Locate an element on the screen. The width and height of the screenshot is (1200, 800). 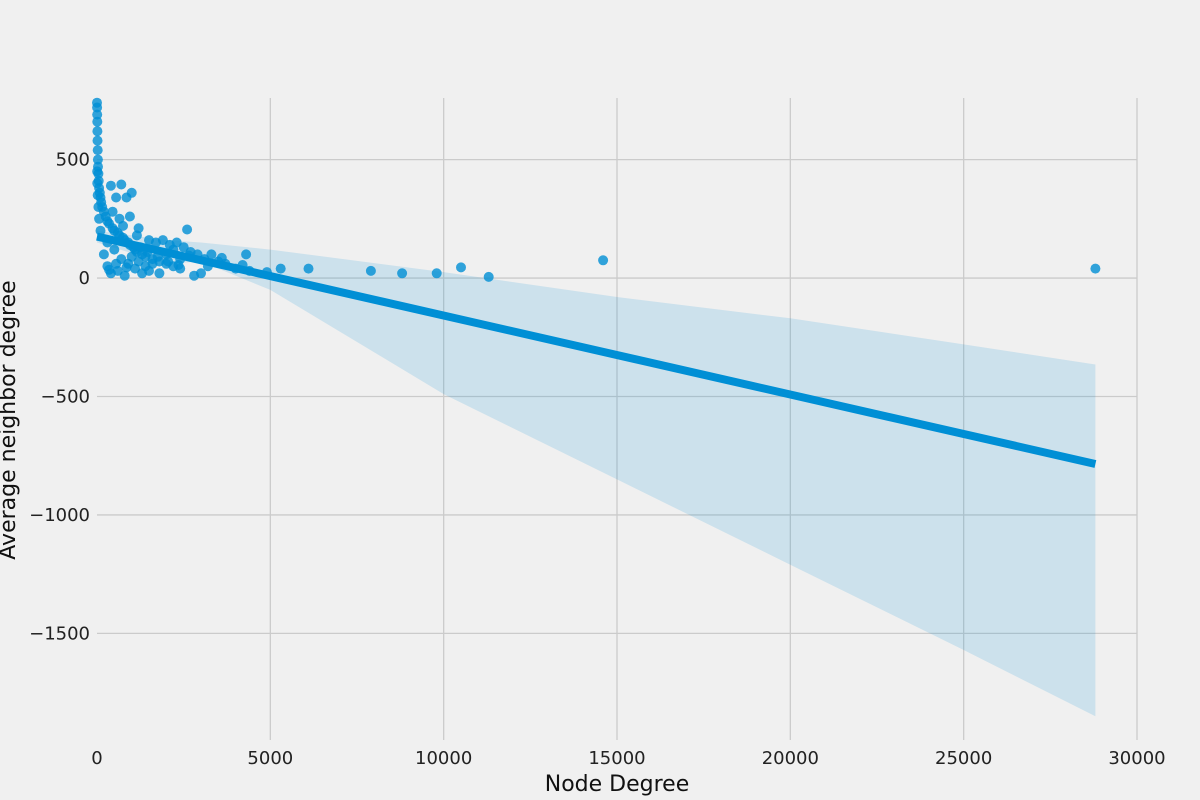
x-tick-label: 25000 is located at coordinates (963, 758).